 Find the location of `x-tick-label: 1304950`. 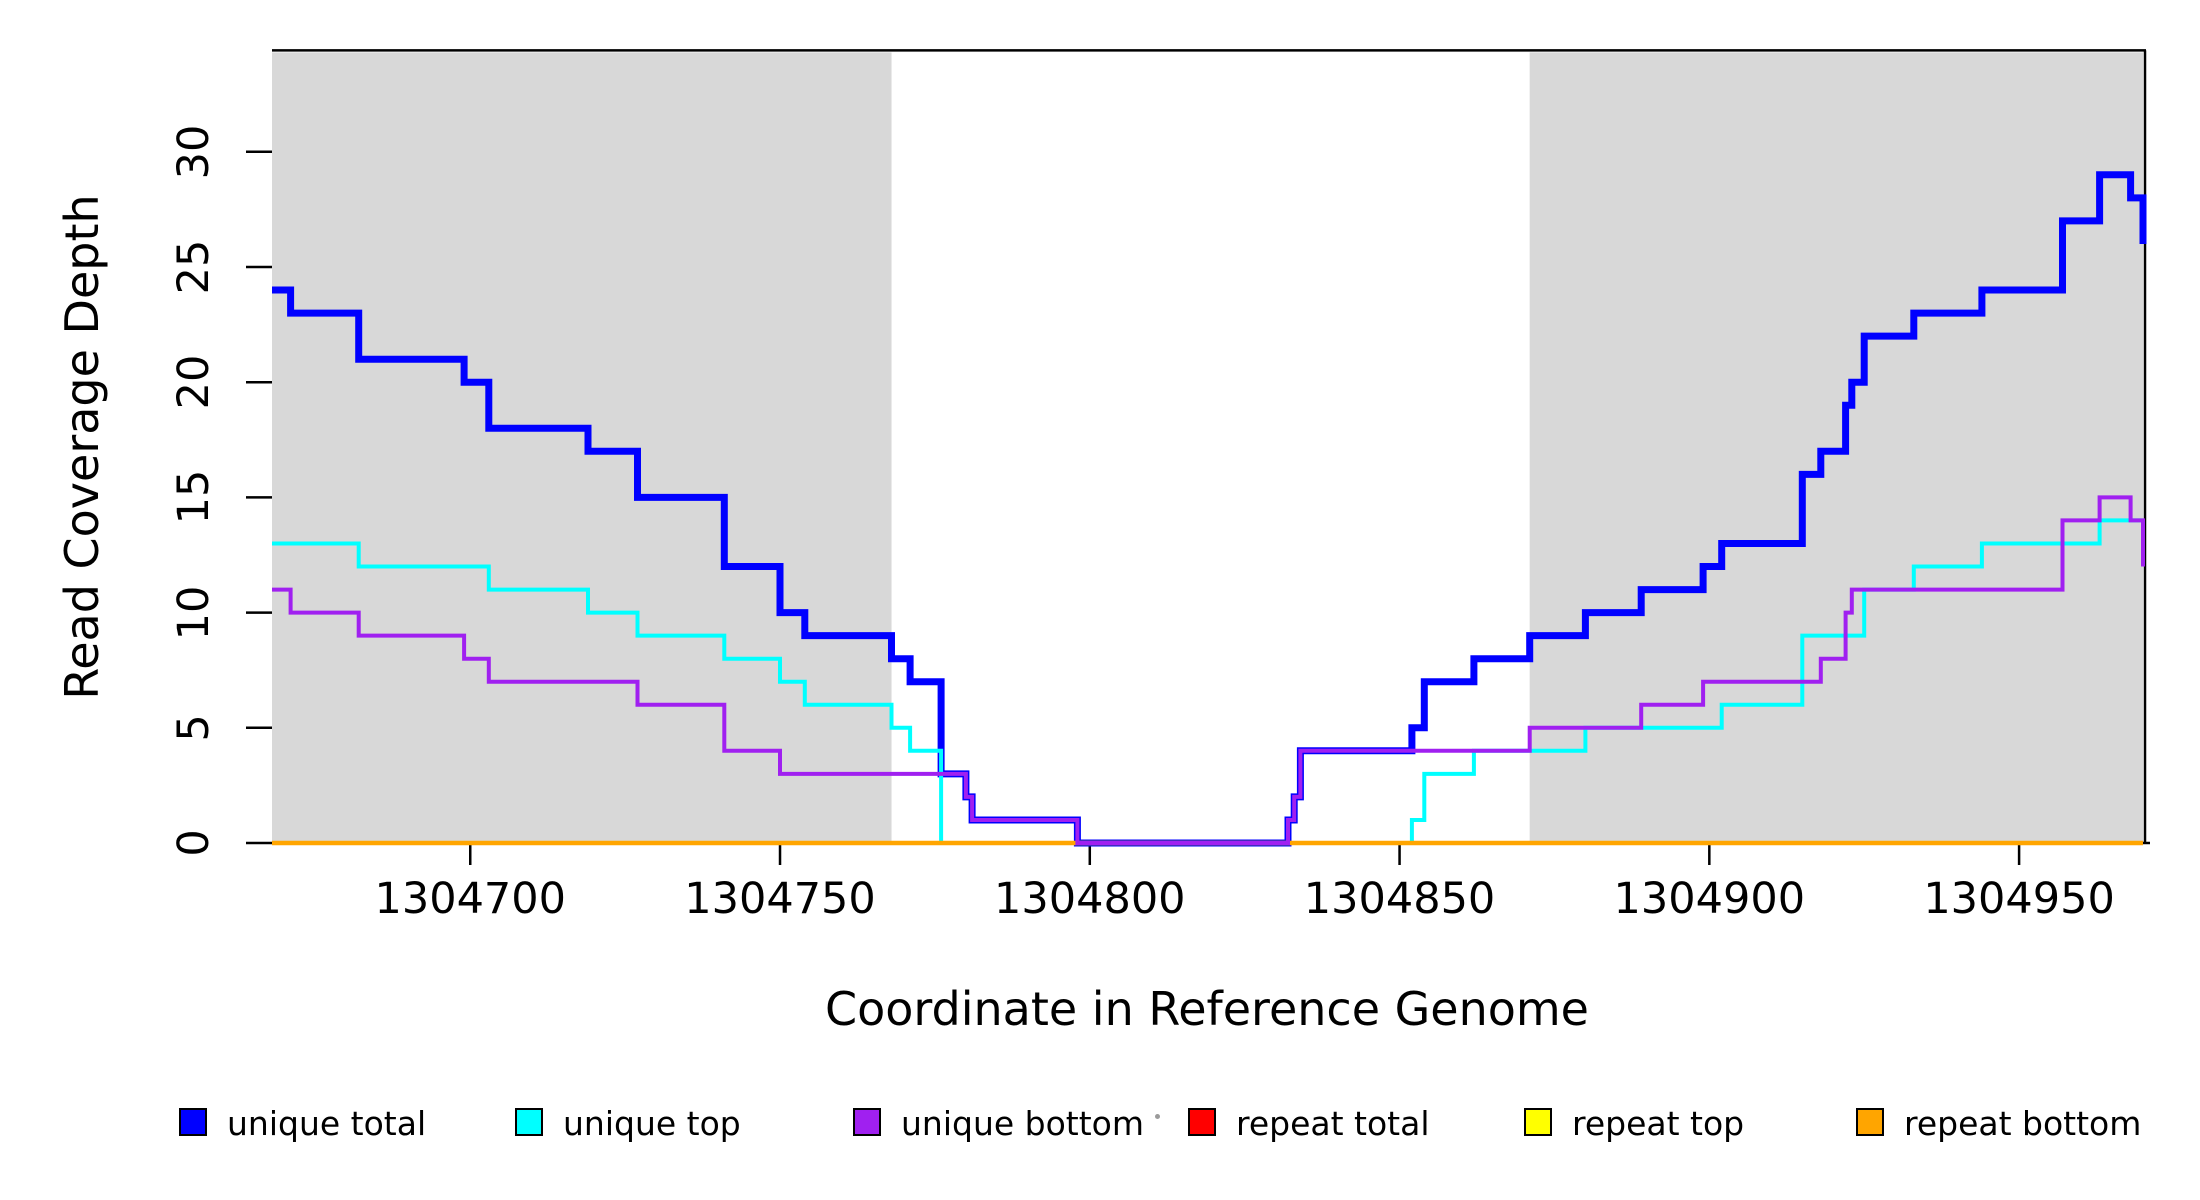

x-tick-label: 1304950 is located at coordinates (2019, 899).